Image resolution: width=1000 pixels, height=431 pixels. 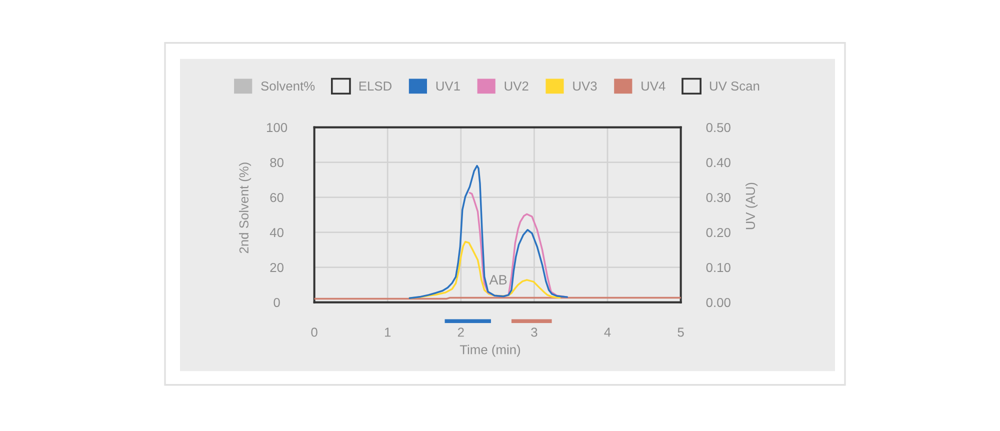 I want to click on x-tick-label: 2, so click(x=461, y=332).